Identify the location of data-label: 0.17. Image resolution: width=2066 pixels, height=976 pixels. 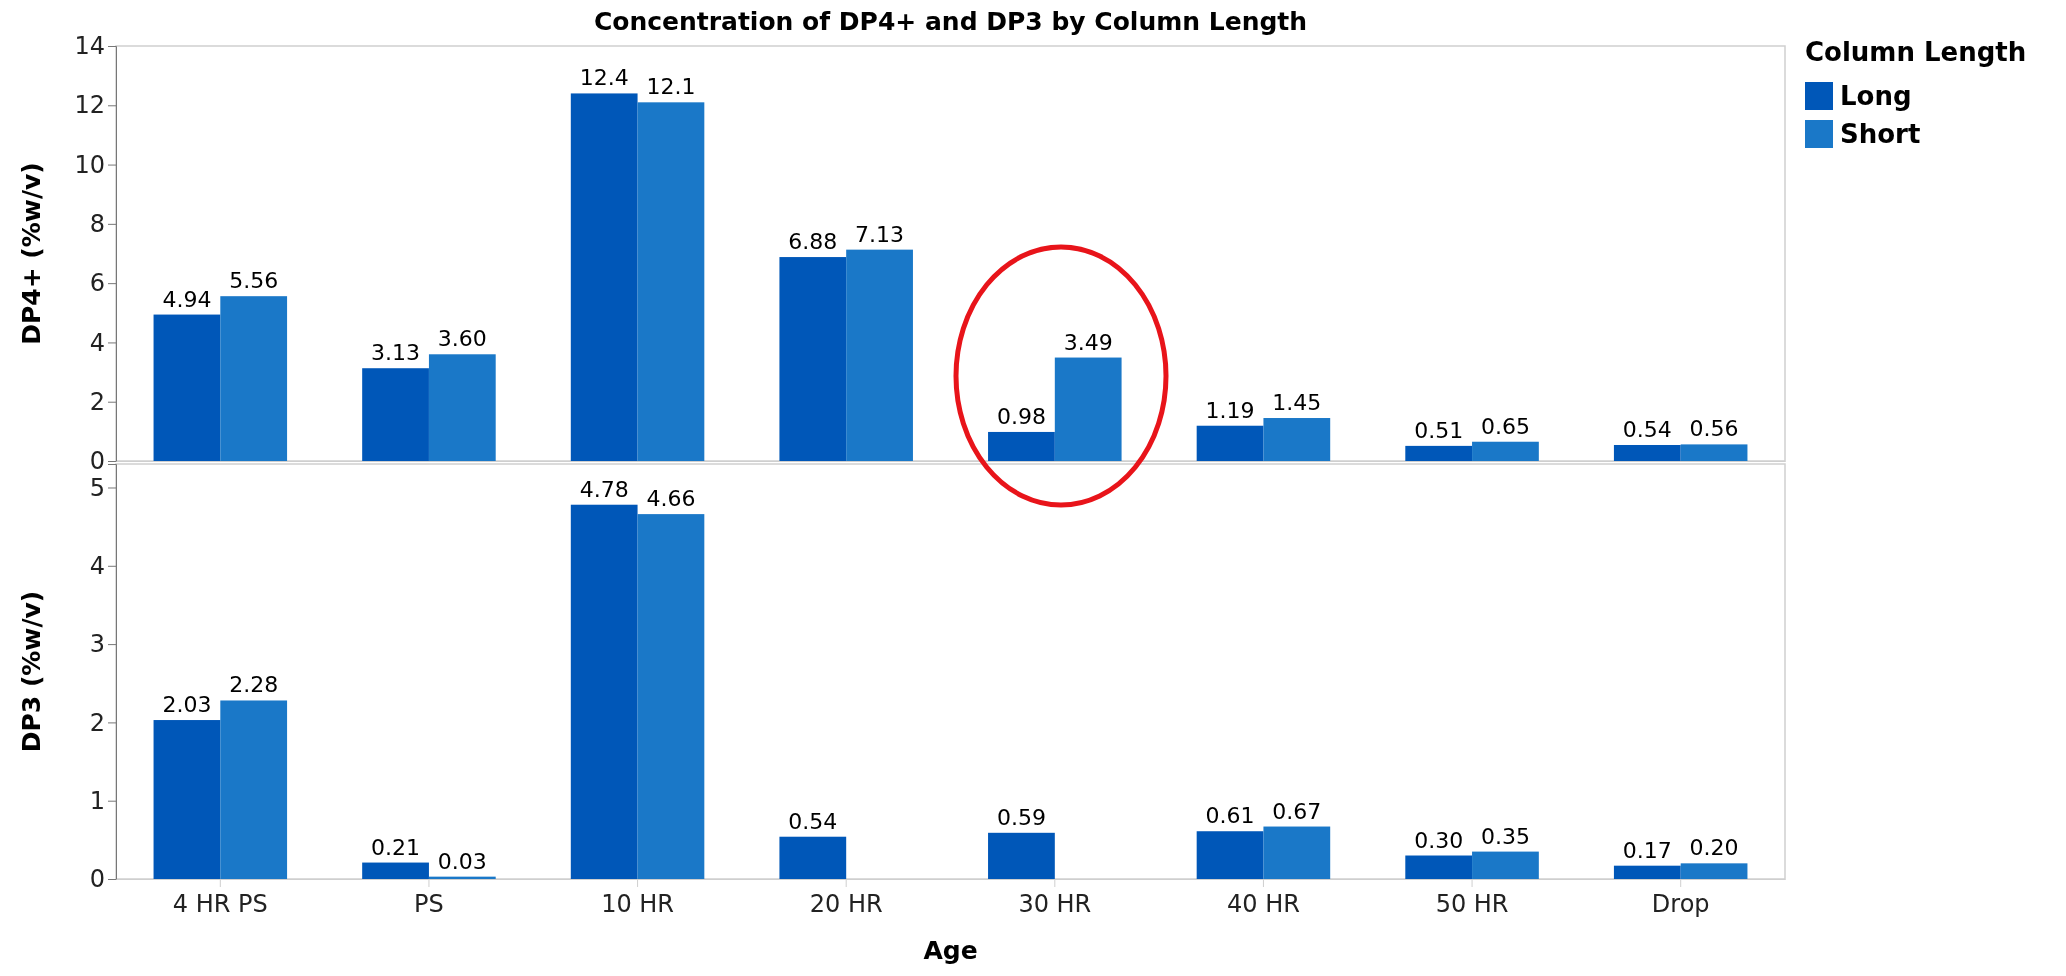
(1647, 850).